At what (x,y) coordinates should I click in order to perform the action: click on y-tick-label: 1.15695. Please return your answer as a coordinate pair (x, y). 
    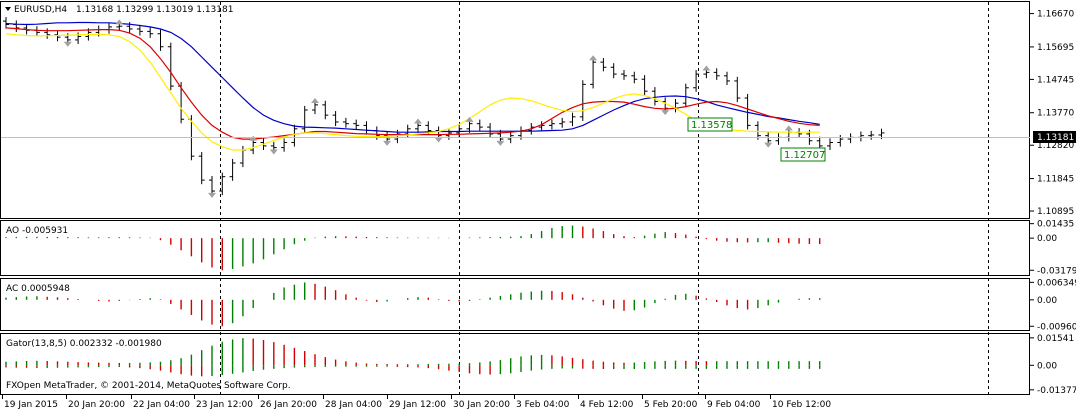
    Looking at the image, I should click on (1055, 48).